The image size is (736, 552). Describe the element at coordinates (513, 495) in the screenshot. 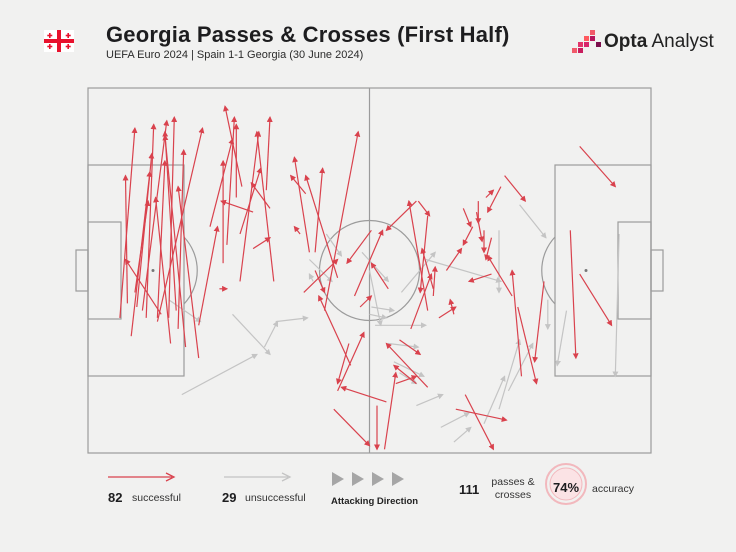

I see `total-label-line2: crosses` at that location.